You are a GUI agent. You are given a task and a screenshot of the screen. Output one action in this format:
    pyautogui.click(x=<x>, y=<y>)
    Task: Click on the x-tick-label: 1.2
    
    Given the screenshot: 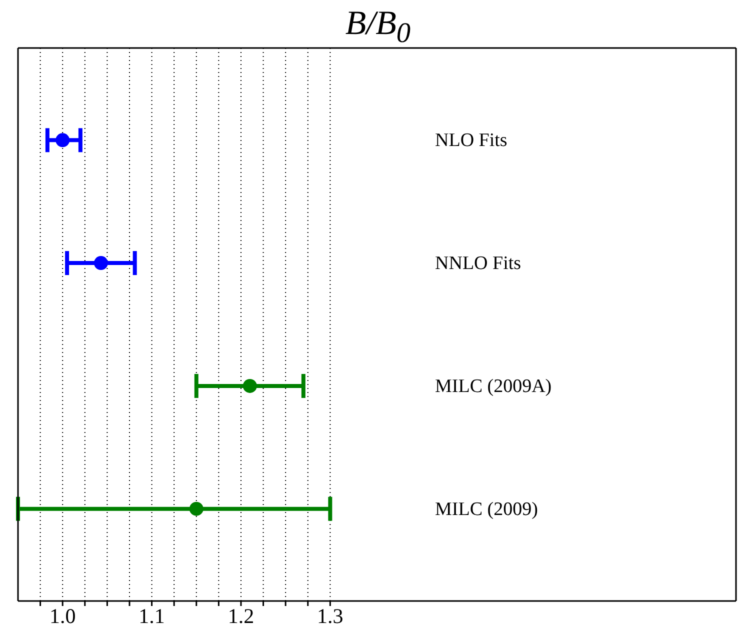 What is the action you would take?
    pyautogui.click(x=241, y=616)
    